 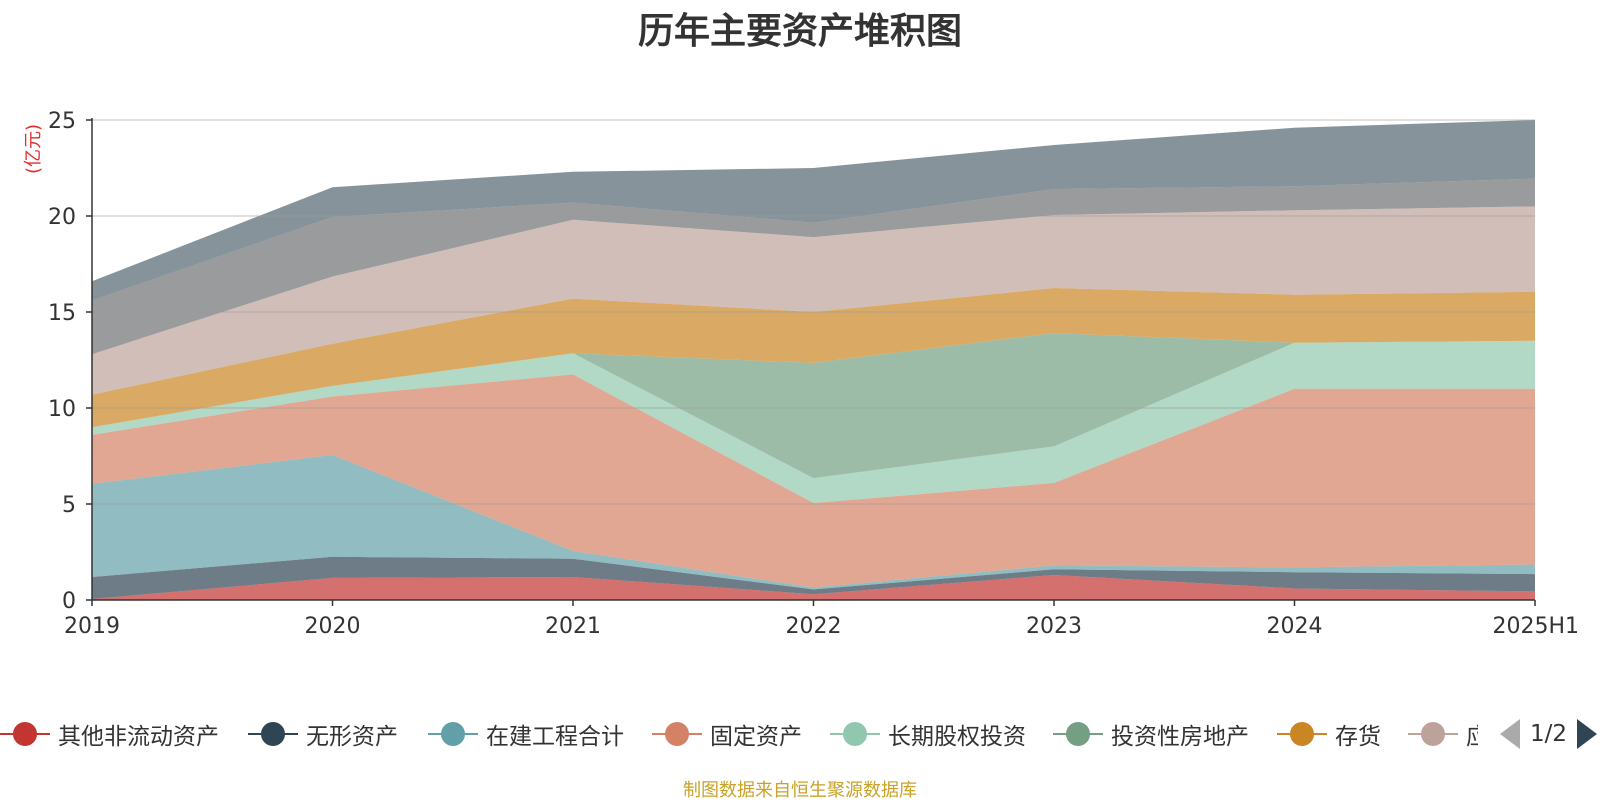 What do you see at coordinates (799, 31) in the screenshot?
I see `chart-title: 历年主要资产堆积图` at bounding box center [799, 31].